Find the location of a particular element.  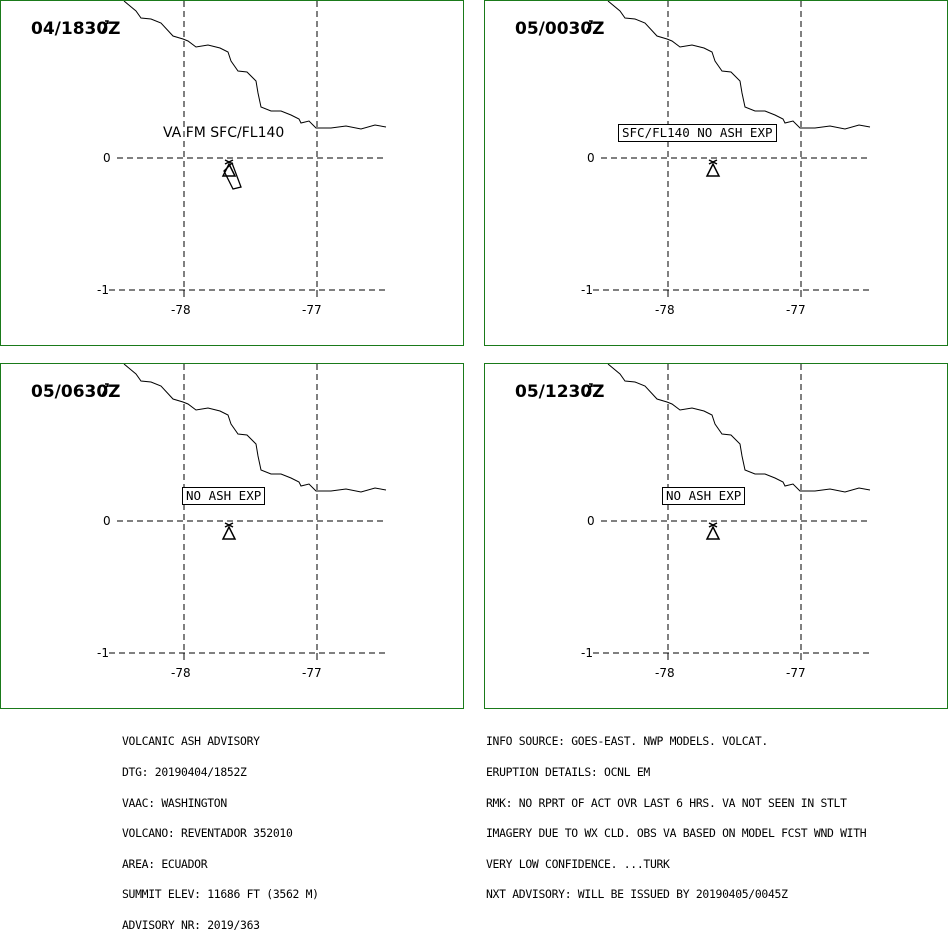

panel-time-4: 05/1230Z is located at coordinates (560, 392).